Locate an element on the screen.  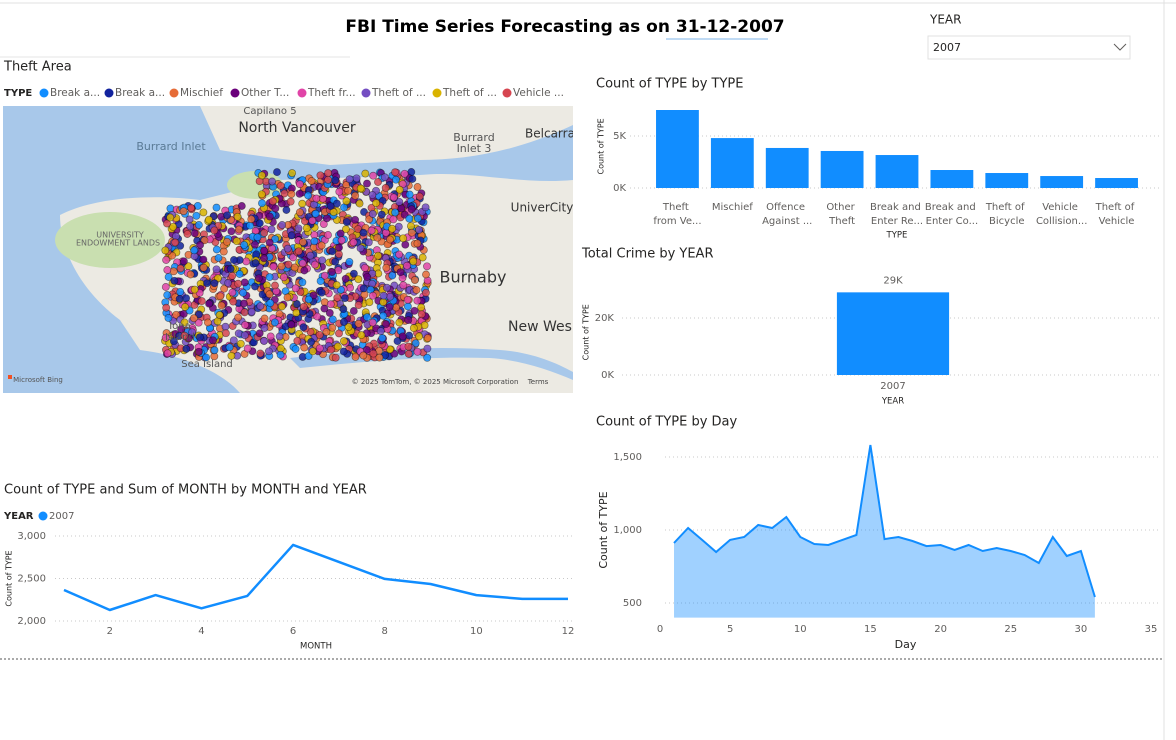
line is located at coordinates (315, 577).